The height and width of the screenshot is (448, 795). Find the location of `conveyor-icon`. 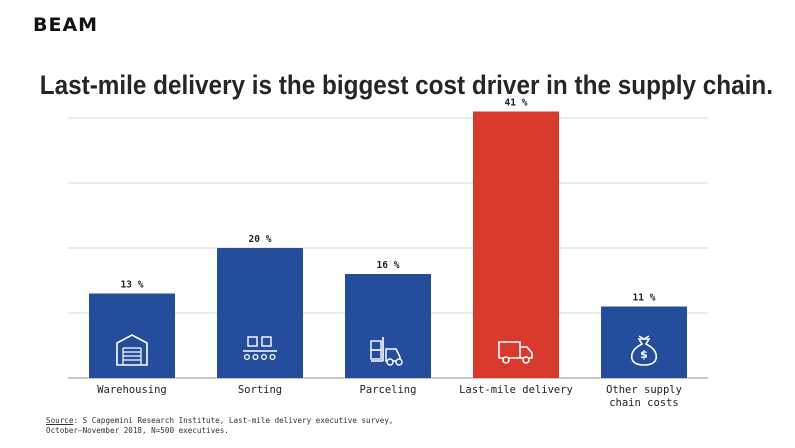

conveyor-icon is located at coordinates (260, 348).